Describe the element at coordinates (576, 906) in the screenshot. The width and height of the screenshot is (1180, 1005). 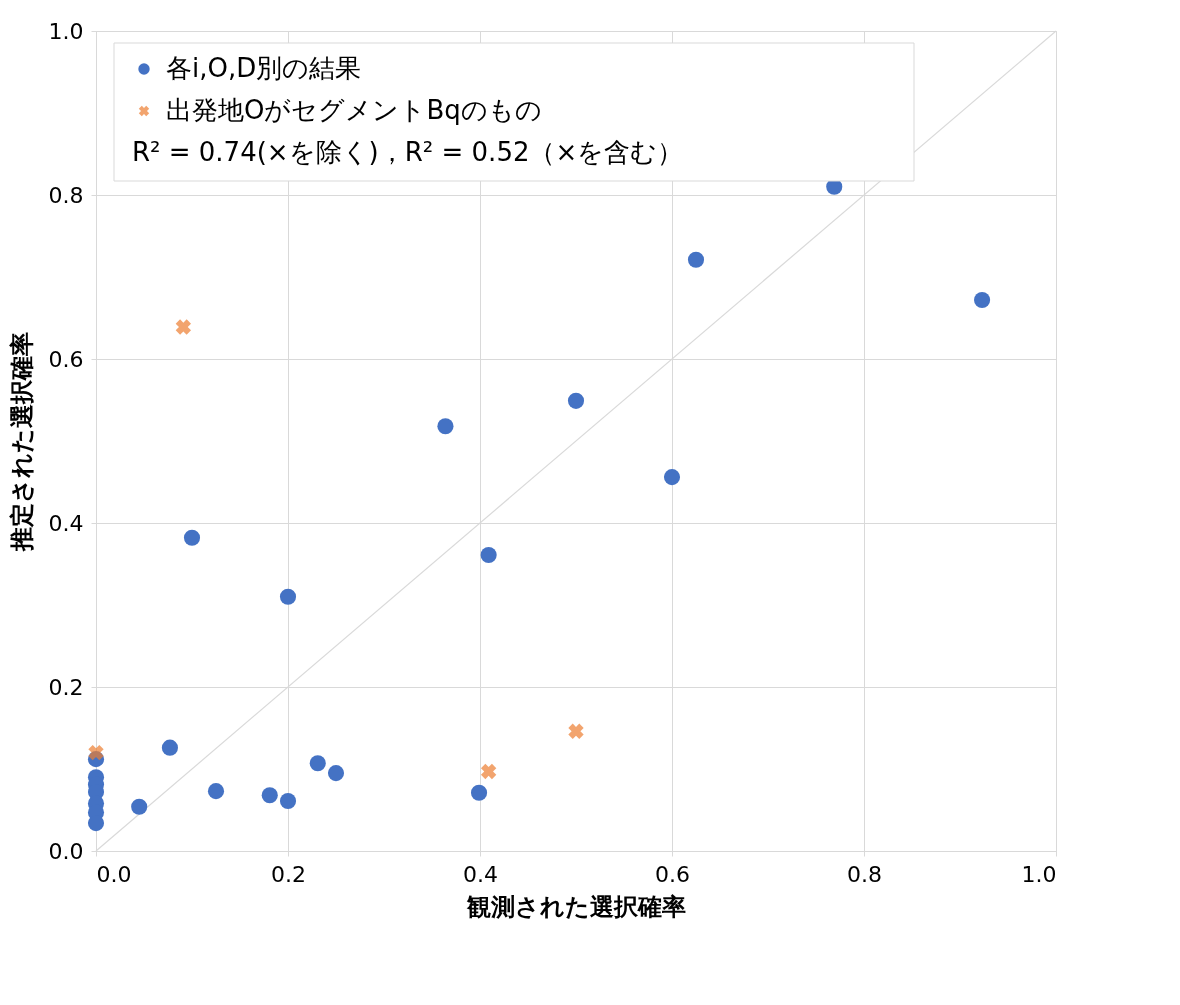
I see `x-axis-title: 観測された選択確率` at that location.